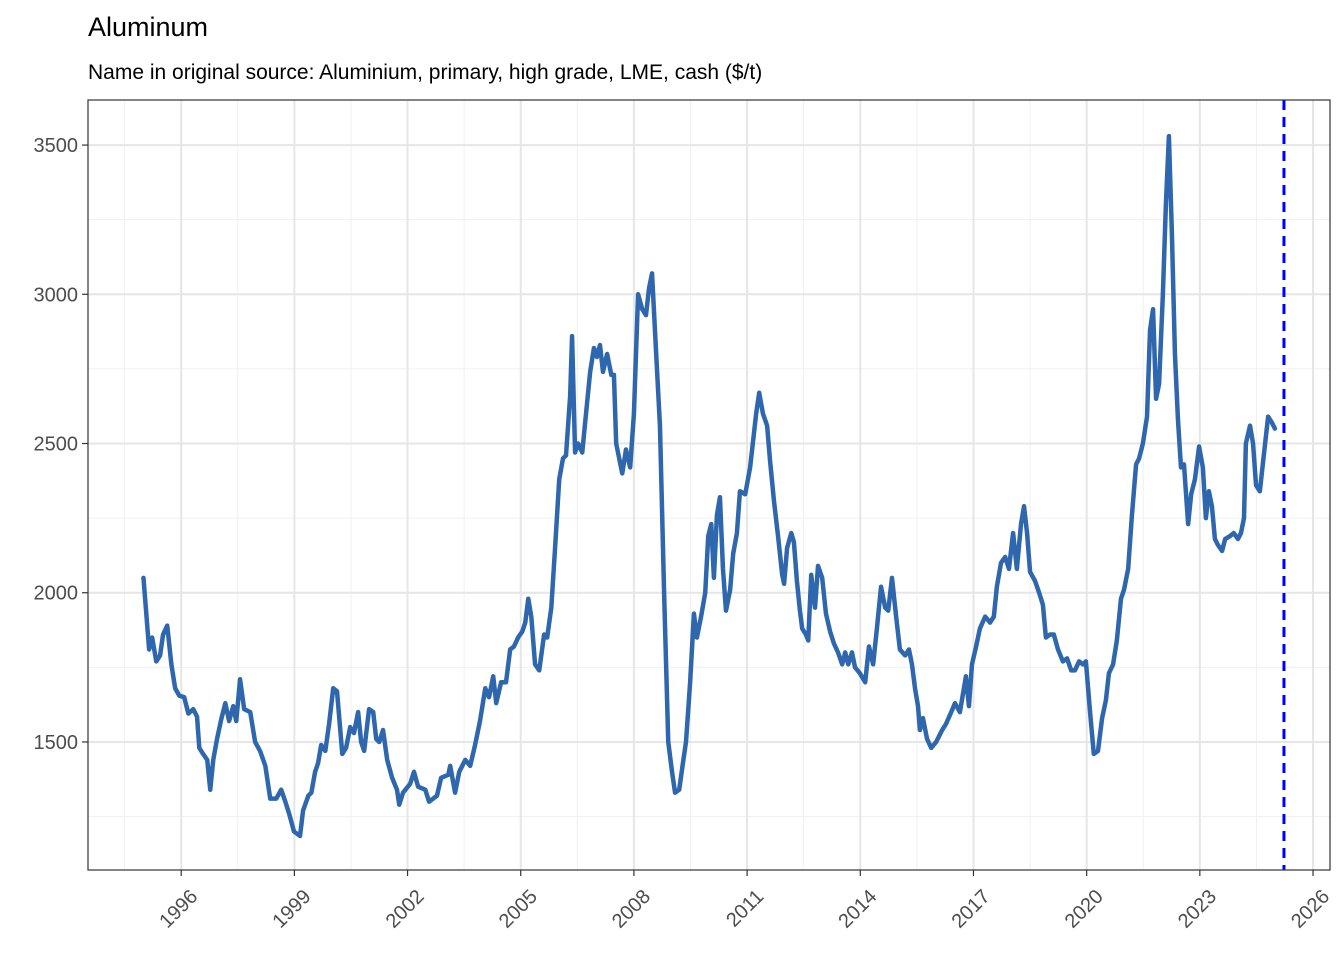  What do you see at coordinates (405, 909) in the screenshot?
I see `x-tick-label: 2002` at bounding box center [405, 909].